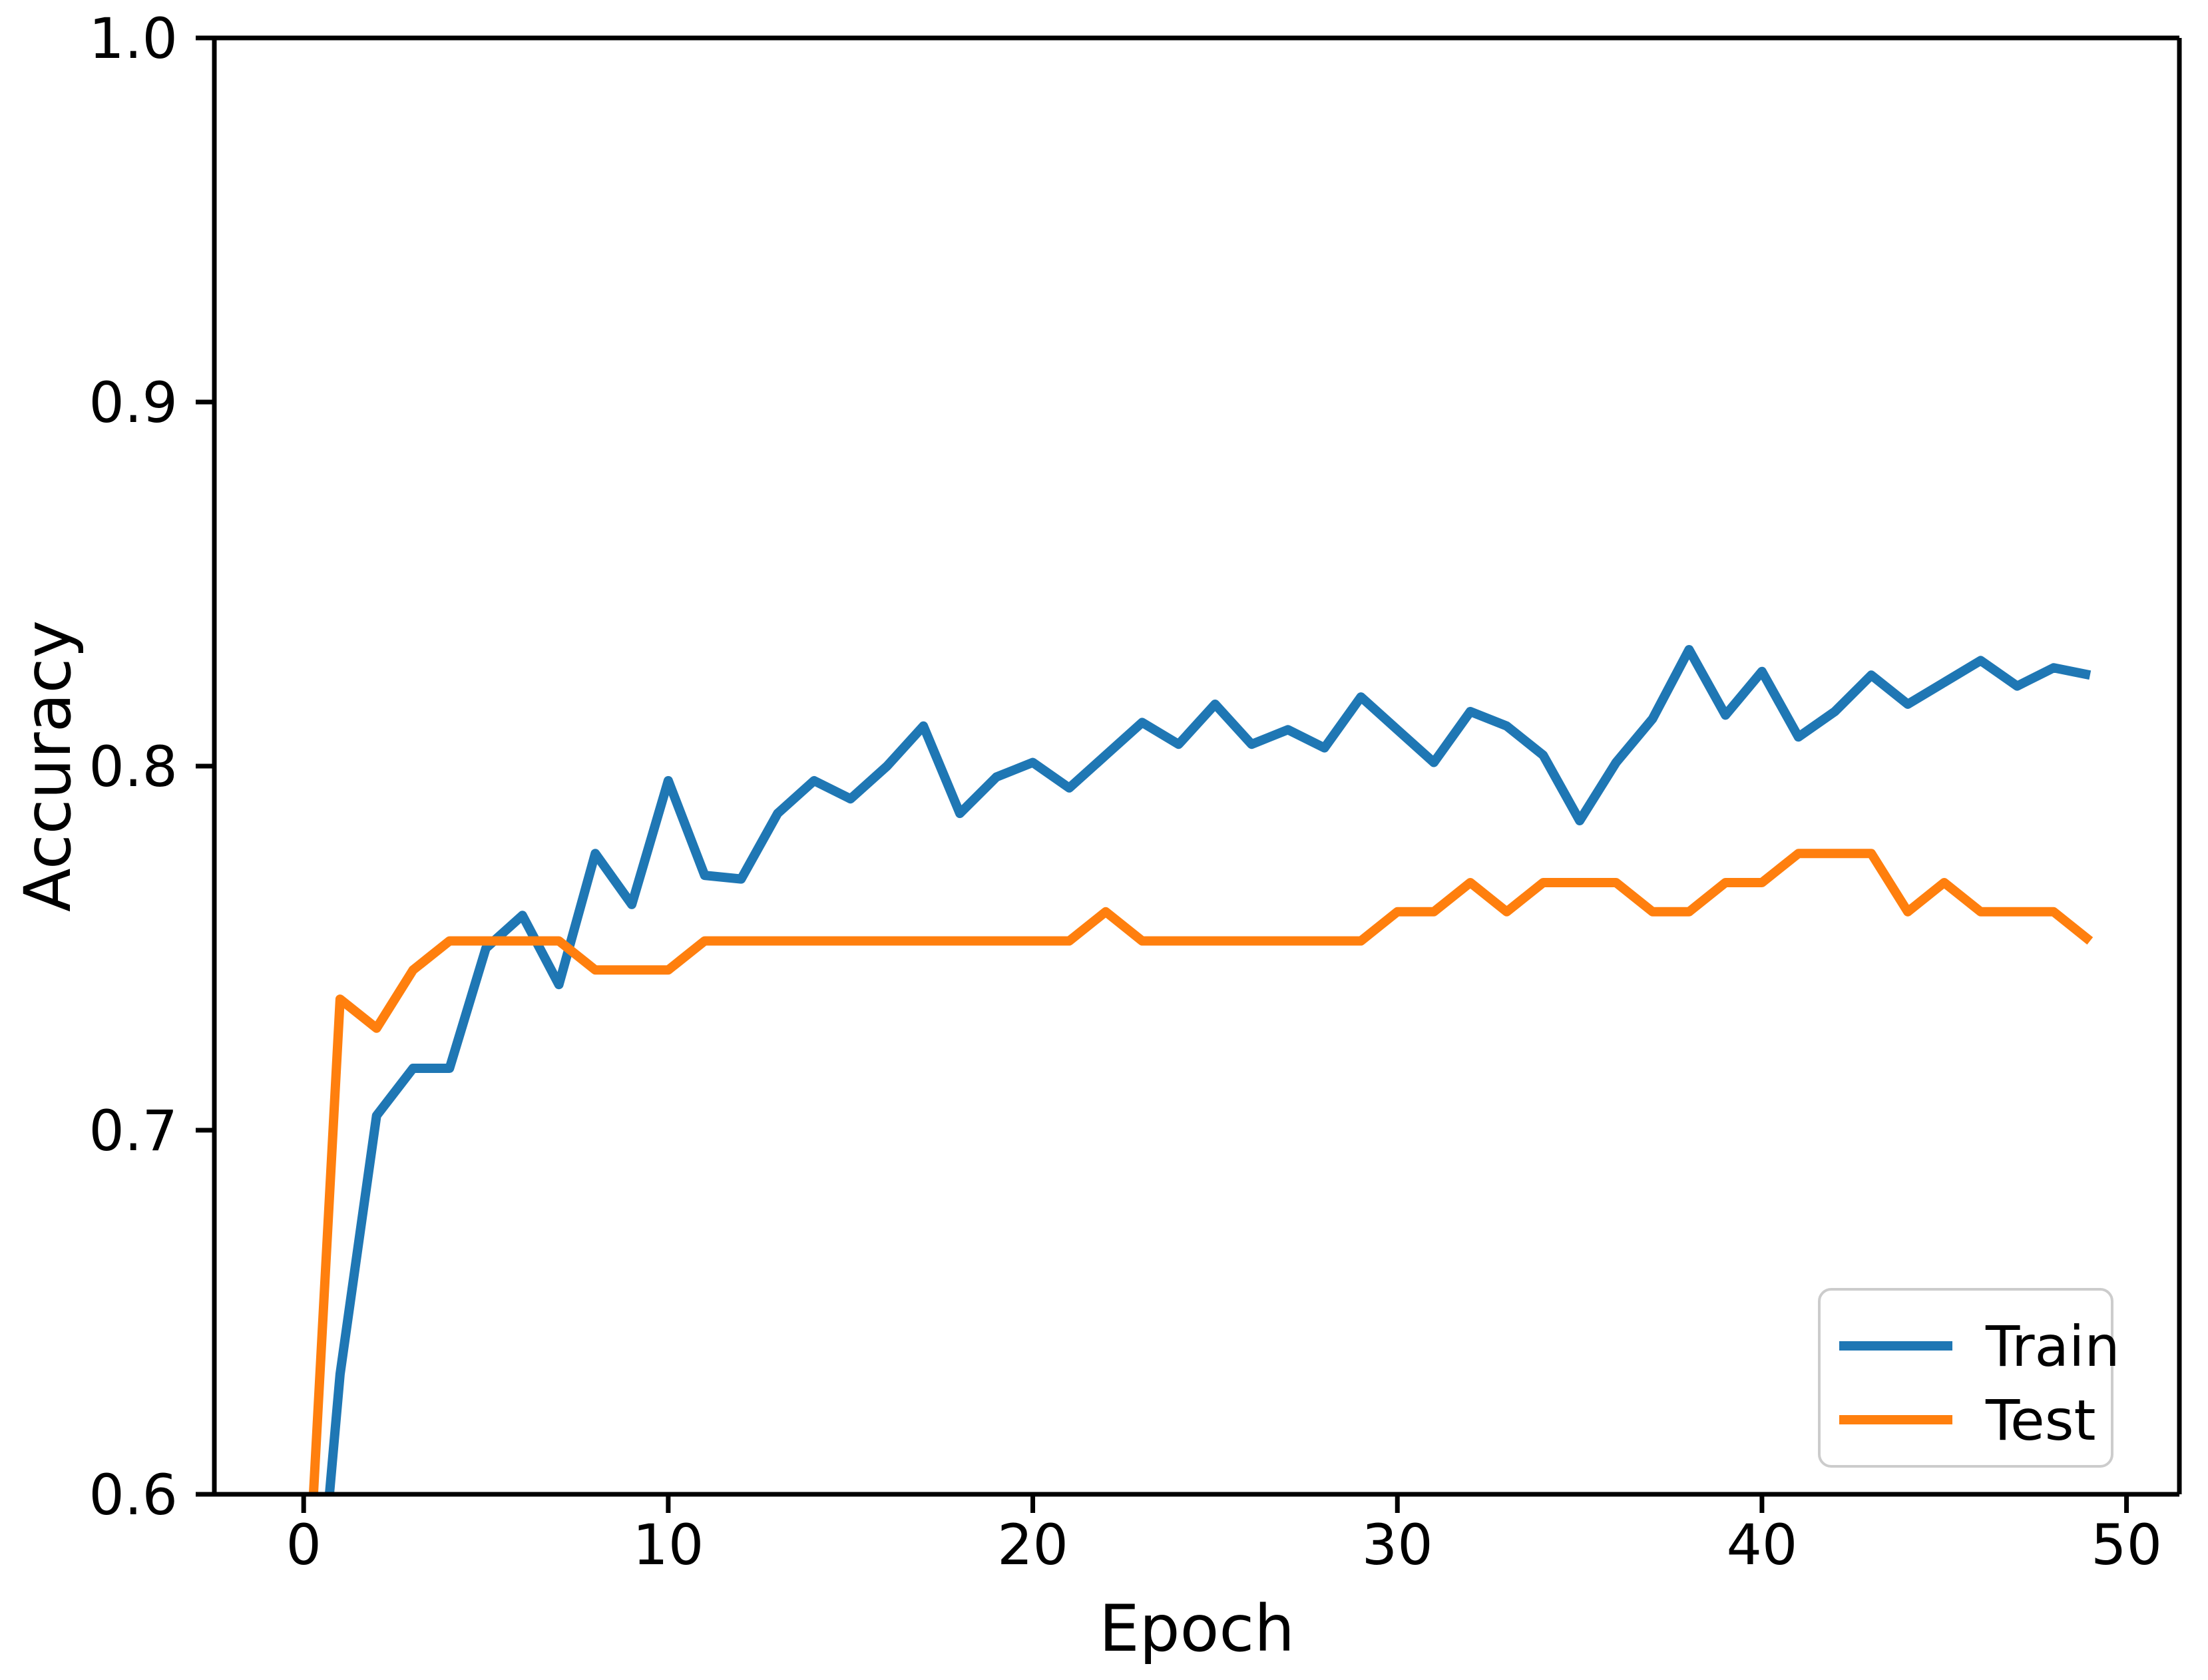 The width and height of the screenshot is (2208, 1680). I want to click on x-axis-label: Epoch, so click(1197, 1628).